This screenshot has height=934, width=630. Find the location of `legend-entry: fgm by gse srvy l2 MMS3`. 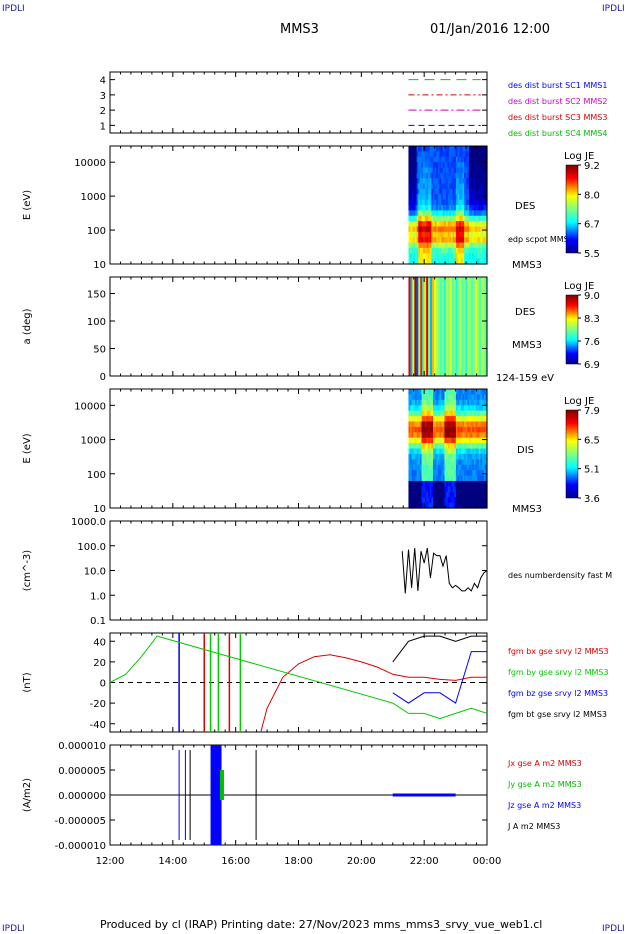

legend-entry: fgm by gse srvy l2 MMS3 is located at coordinates (558, 672).